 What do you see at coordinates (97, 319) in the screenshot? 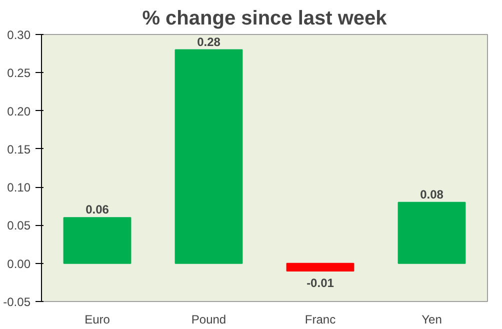
I see `x-tick-label: Euro` at bounding box center [97, 319].